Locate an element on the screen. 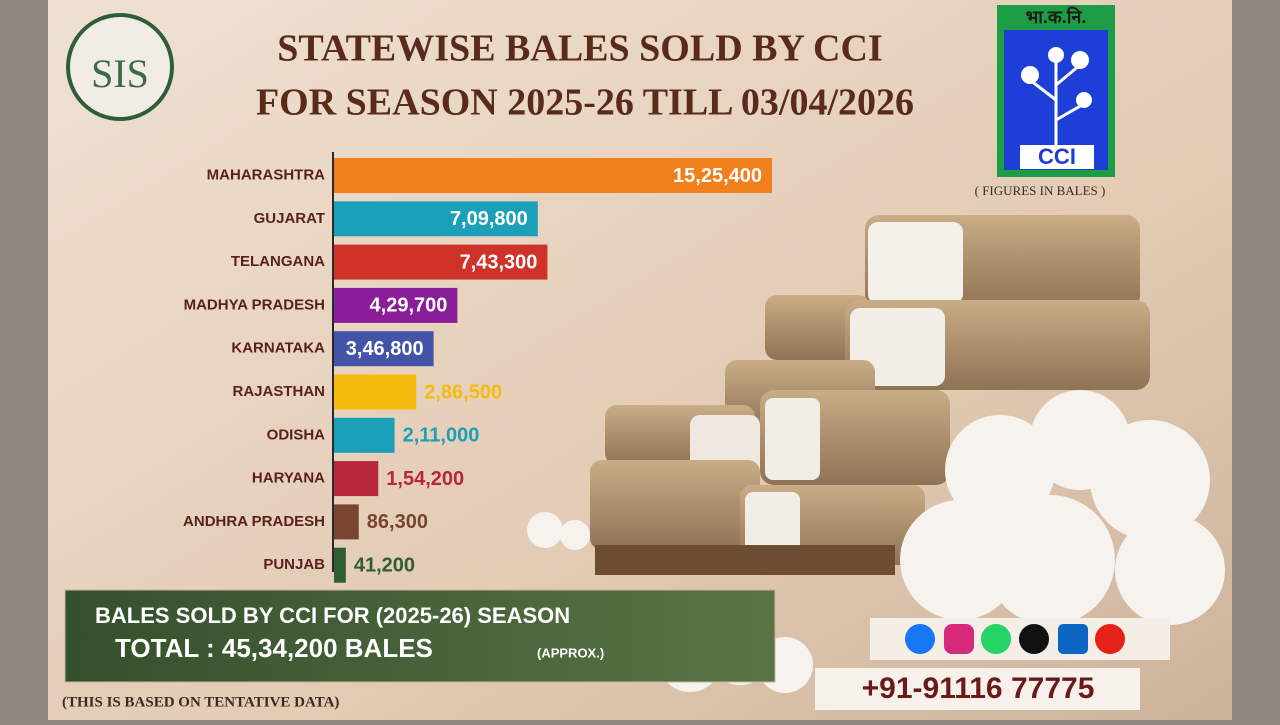 The width and height of the screenshot is (1280, 725). value-label: 7,43,300 is located at coordinates (499, 262).